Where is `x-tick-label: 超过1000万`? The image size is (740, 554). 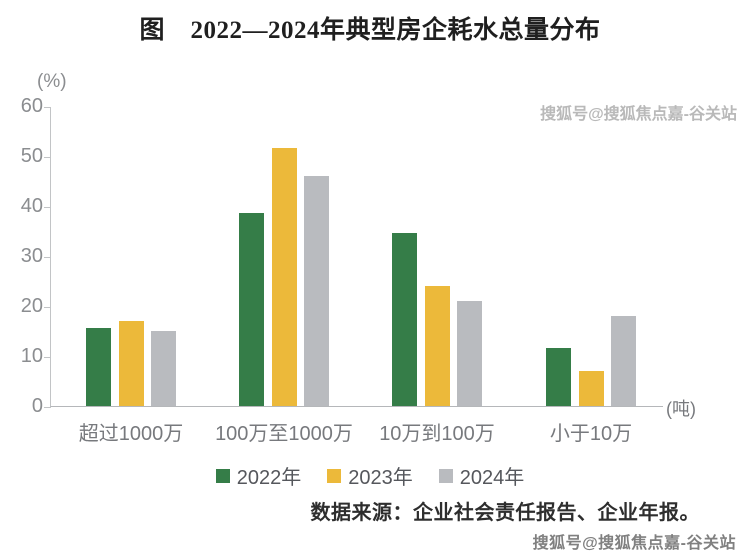 x-tick-label: 超过1000万 is located at coordinates (131, 434).